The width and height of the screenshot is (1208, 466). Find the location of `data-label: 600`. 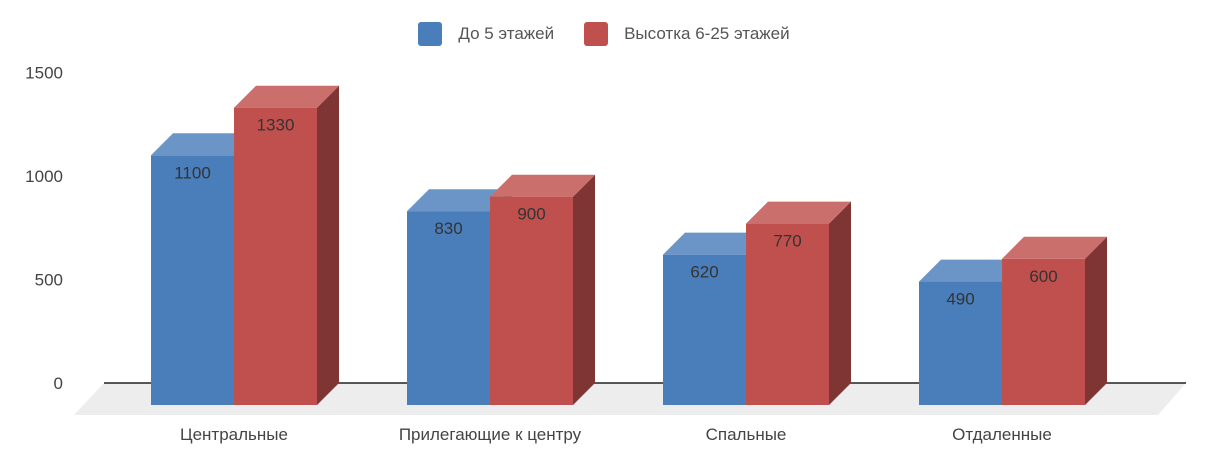

data-label: 600 is located at coordinates (1043, 276).